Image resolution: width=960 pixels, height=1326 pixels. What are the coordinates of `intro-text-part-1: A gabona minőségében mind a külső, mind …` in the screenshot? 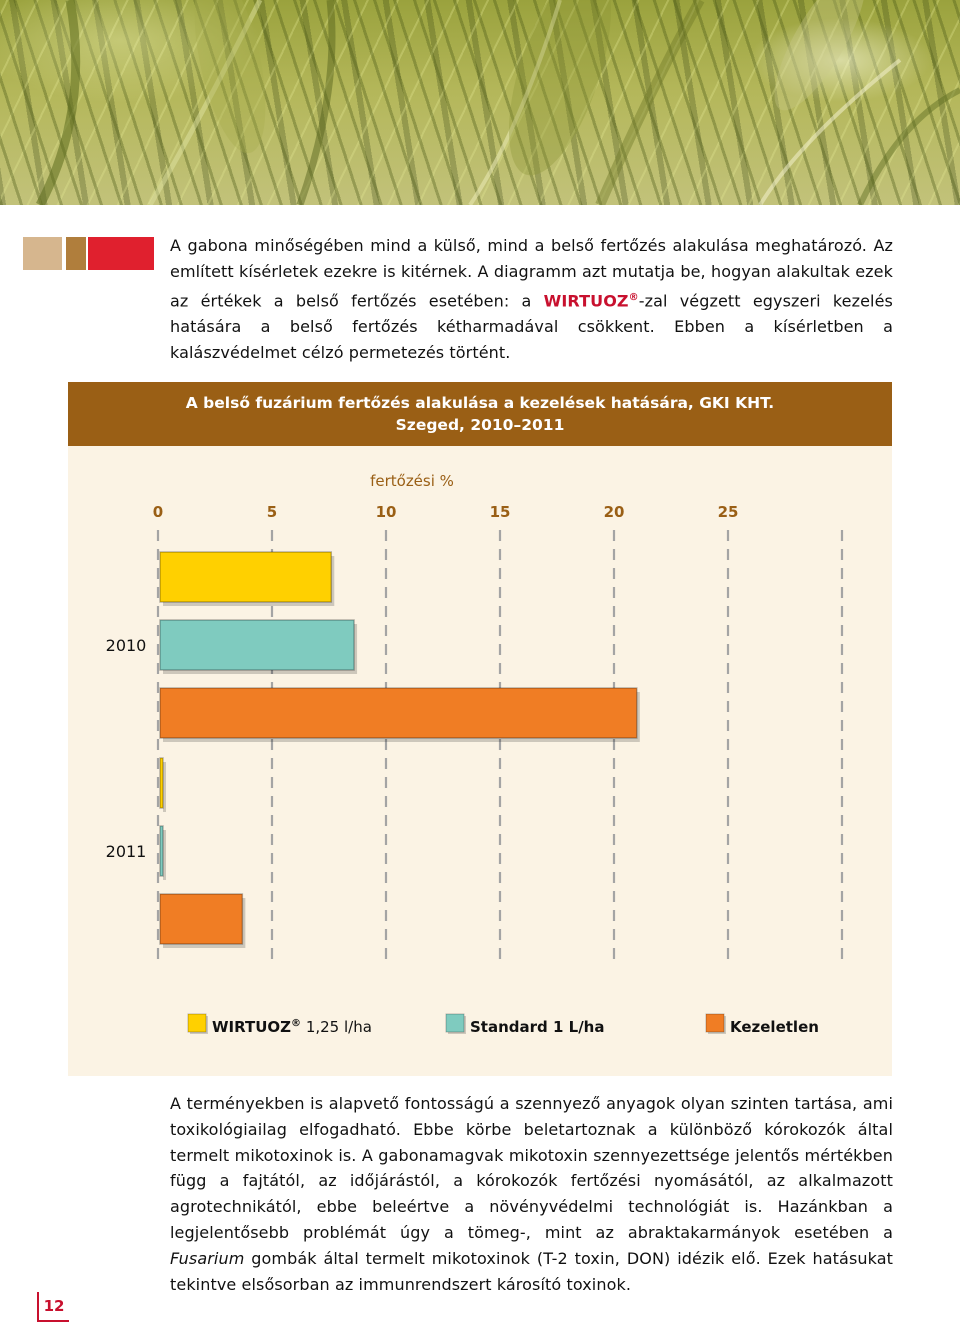 It's located at (531, 273).